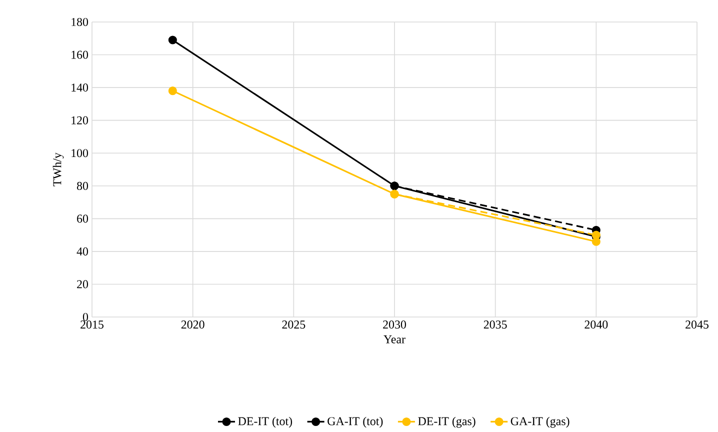 This screenshot has height=432, width=718. What do you see at coordinates (447, 422) in the screenshot?
I see `legend-label: DE-IT (gas)` at bounding box center [447, 422].